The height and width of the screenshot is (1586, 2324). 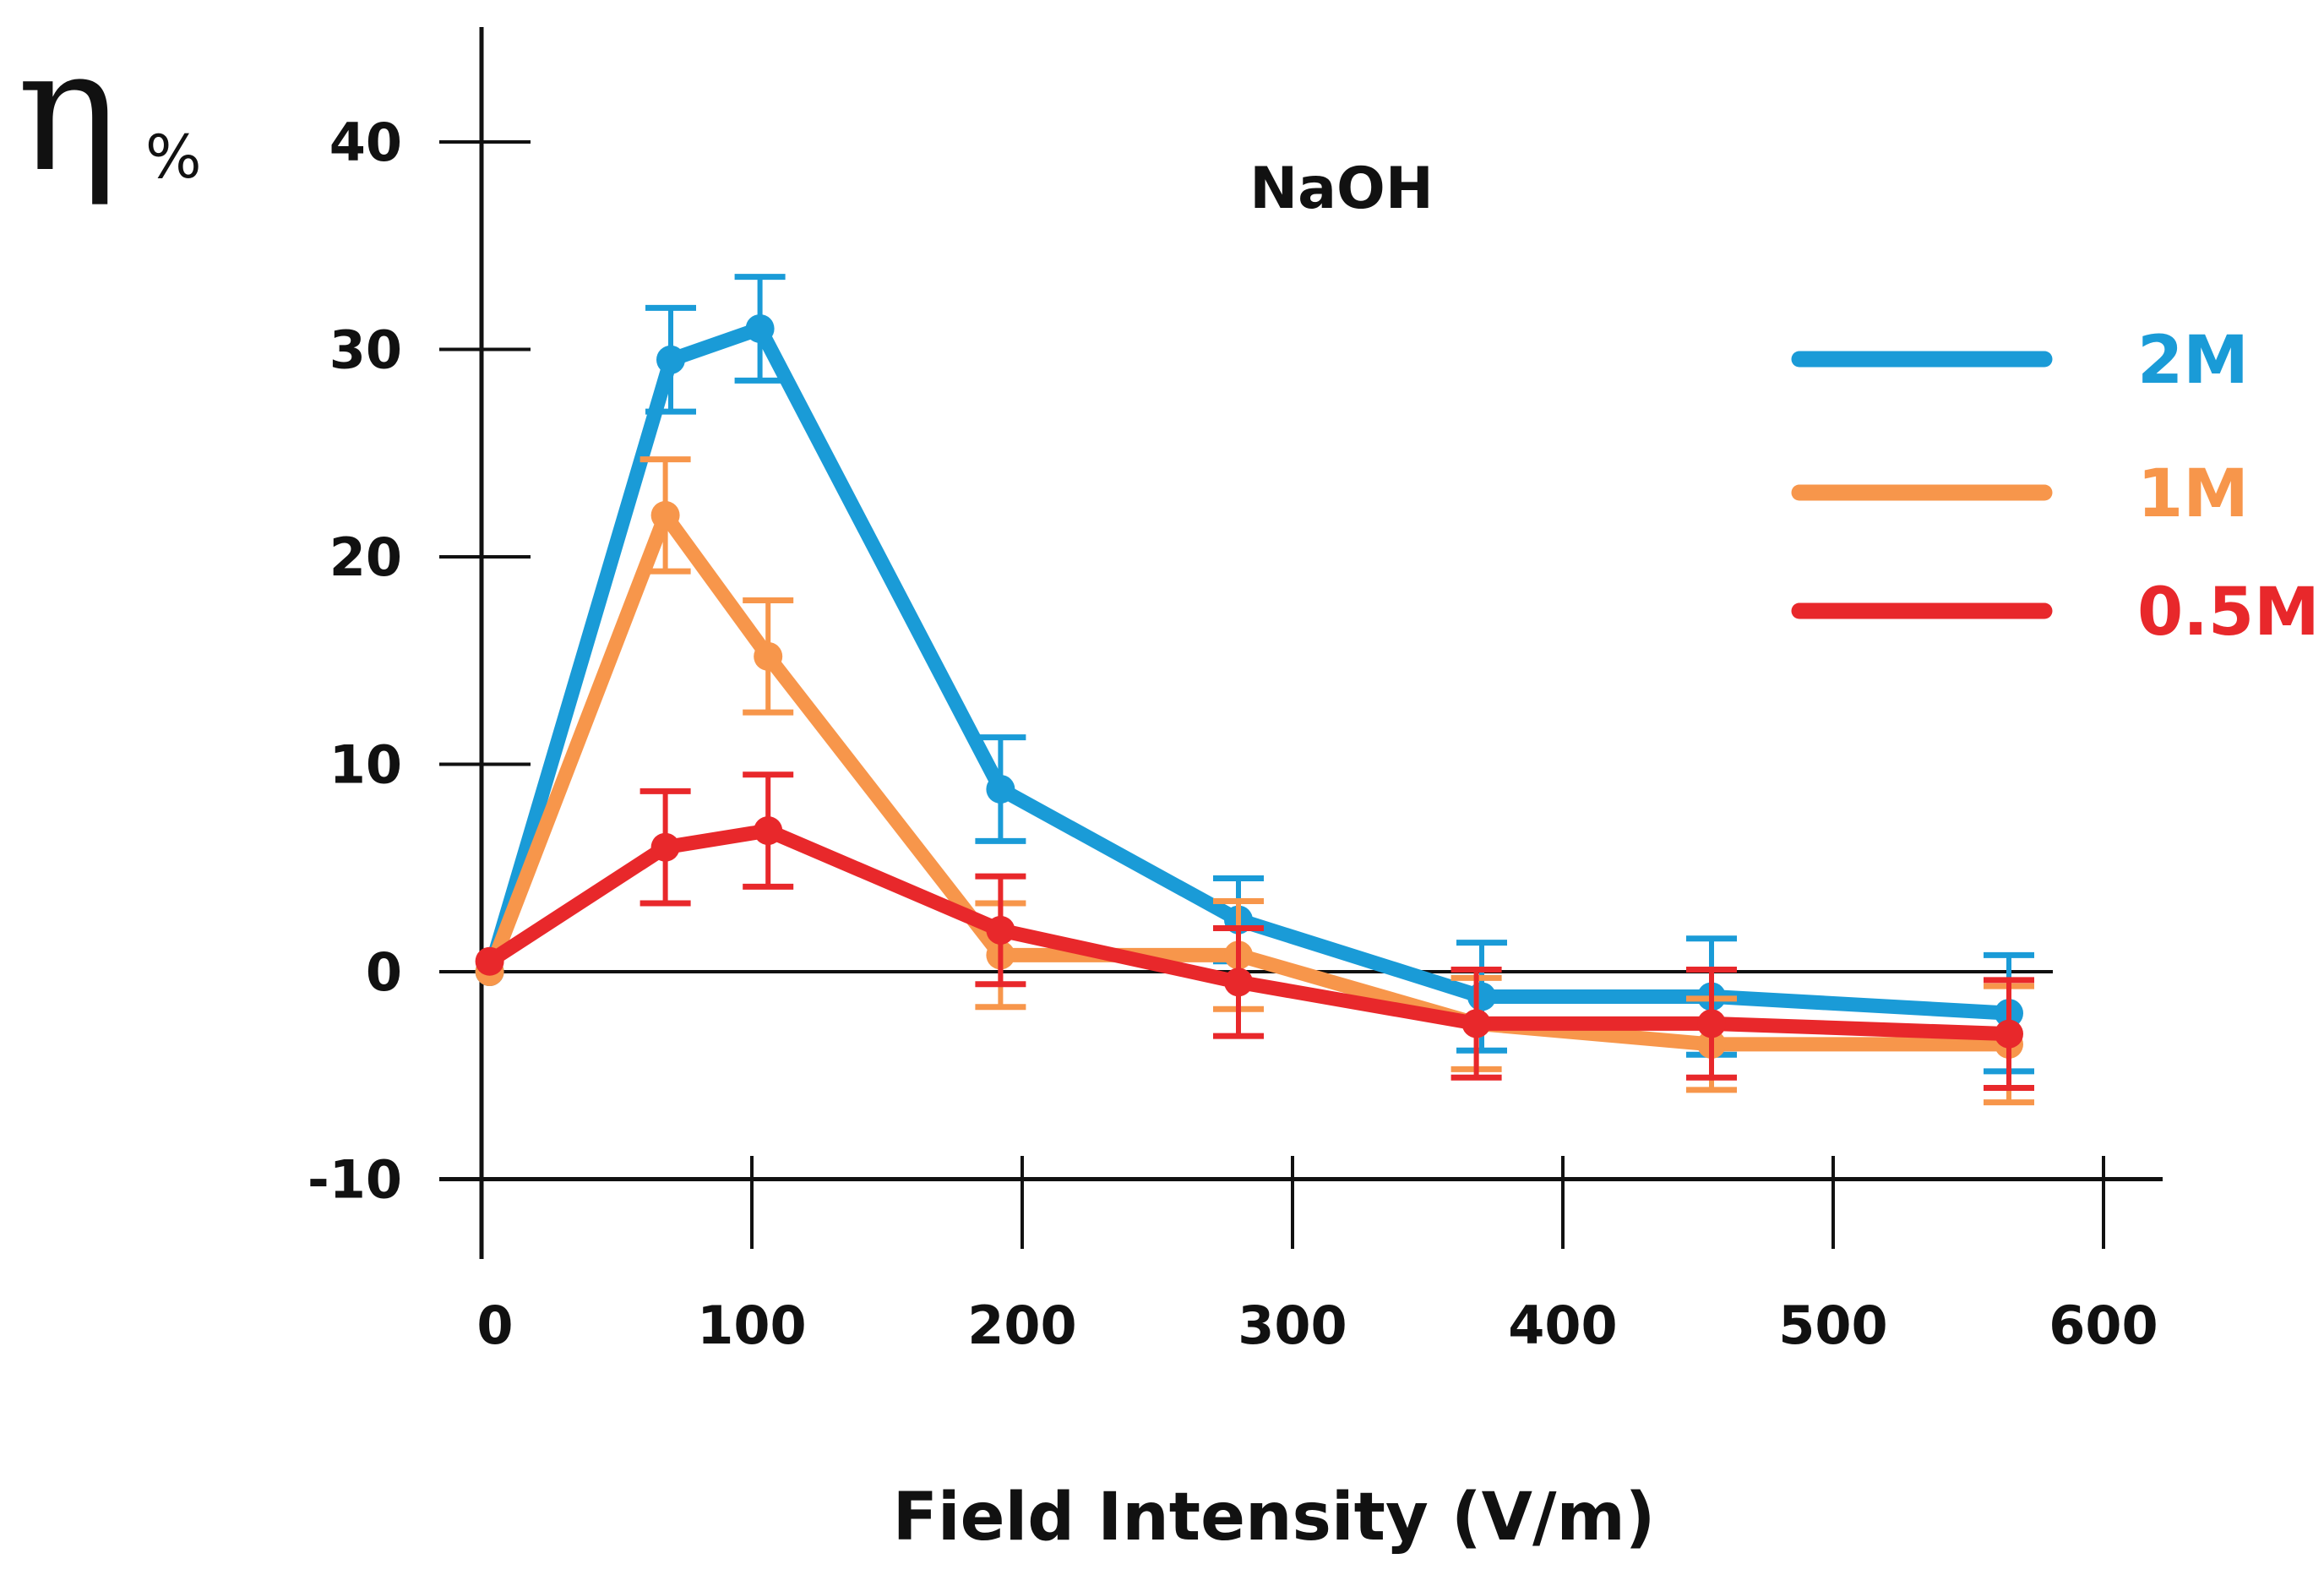 I want to click on x-axis-title: Field Intensity (V/m), so click(x=1275, y=1518).